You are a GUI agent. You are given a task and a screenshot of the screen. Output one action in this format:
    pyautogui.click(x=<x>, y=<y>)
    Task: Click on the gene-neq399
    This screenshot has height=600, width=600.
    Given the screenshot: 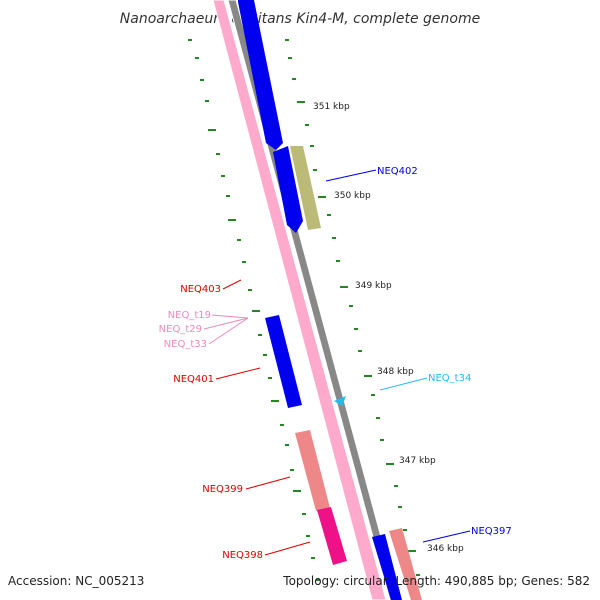 What is the action you would take?
    pyautogui.click(x=312, y=470)
    